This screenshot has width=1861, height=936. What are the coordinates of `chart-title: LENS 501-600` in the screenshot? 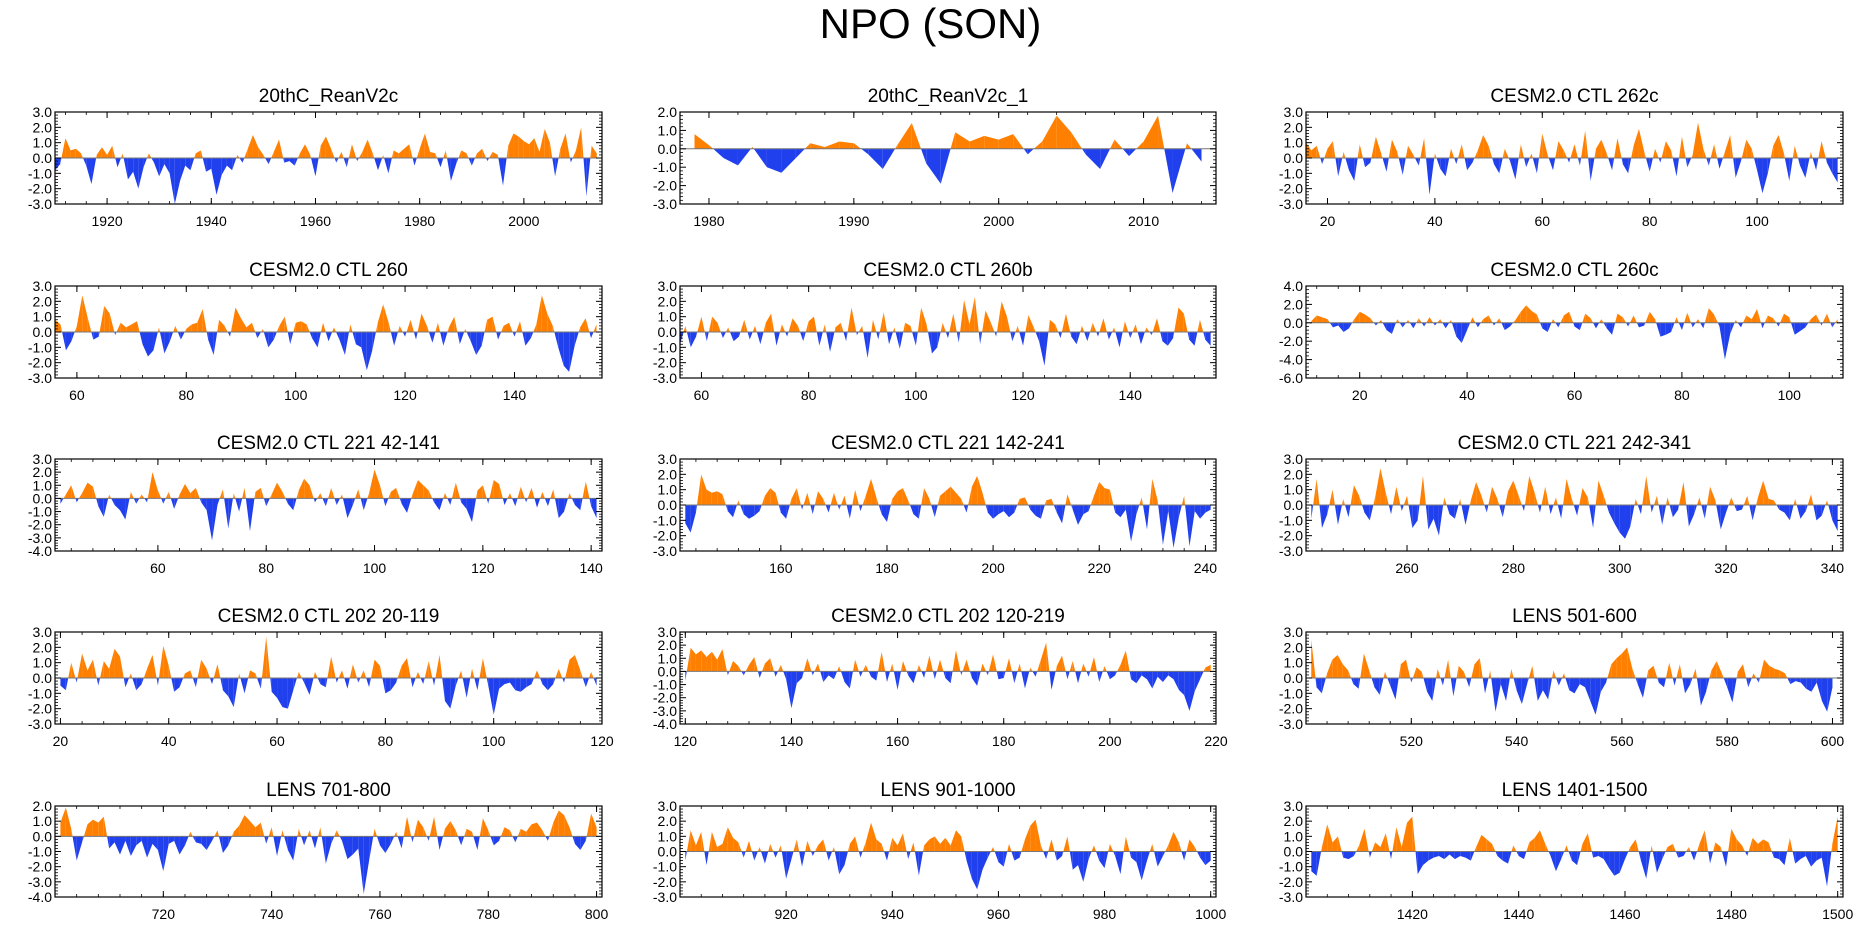 It's located at (1574, 616).